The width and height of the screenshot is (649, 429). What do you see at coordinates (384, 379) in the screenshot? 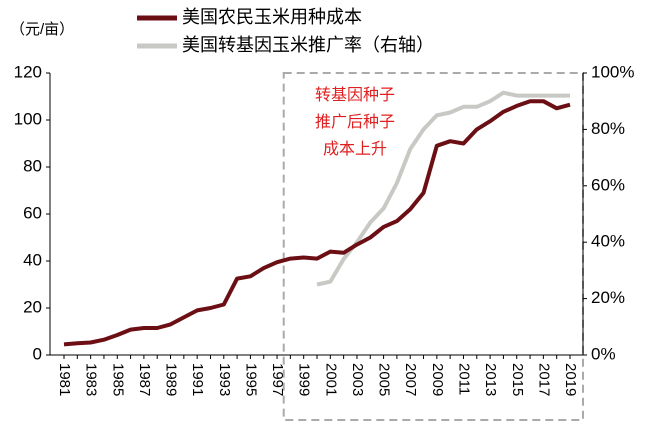
I see `x-tick-label: 2005` at bounding box center [384, 379].